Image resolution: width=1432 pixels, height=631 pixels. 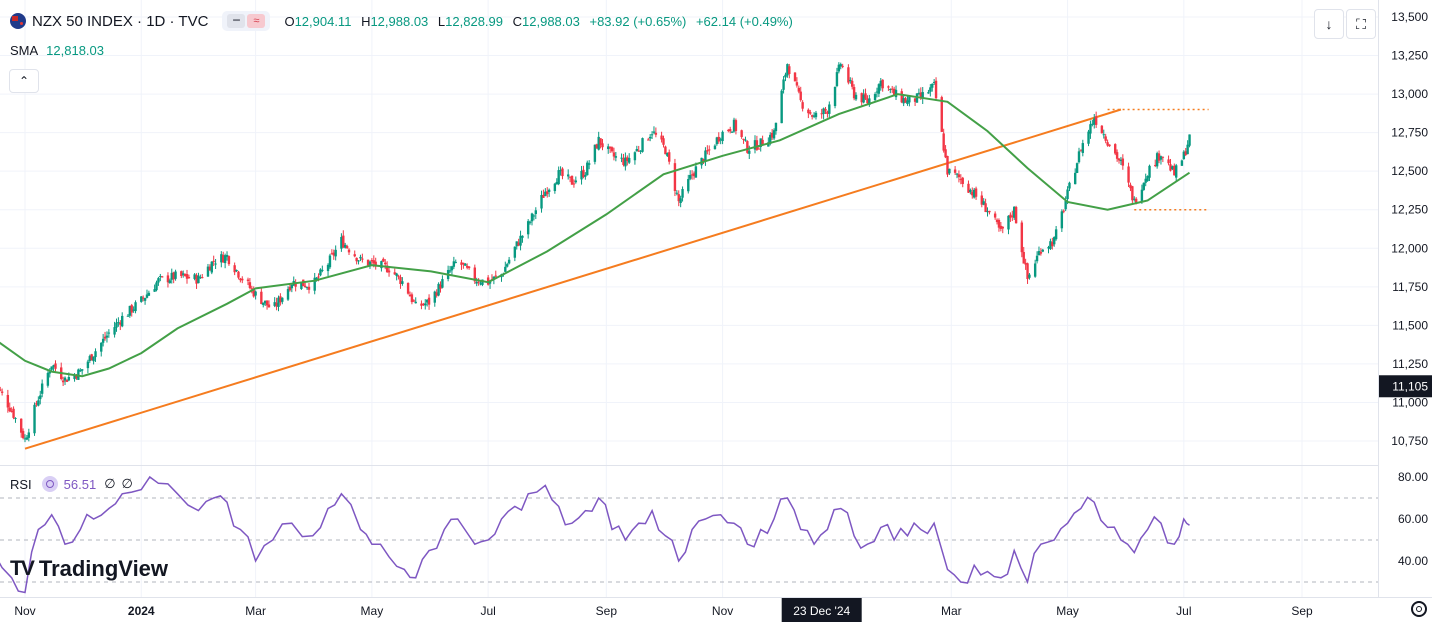 I want to click on download-button: ↓, so click(x=1329, y=24).